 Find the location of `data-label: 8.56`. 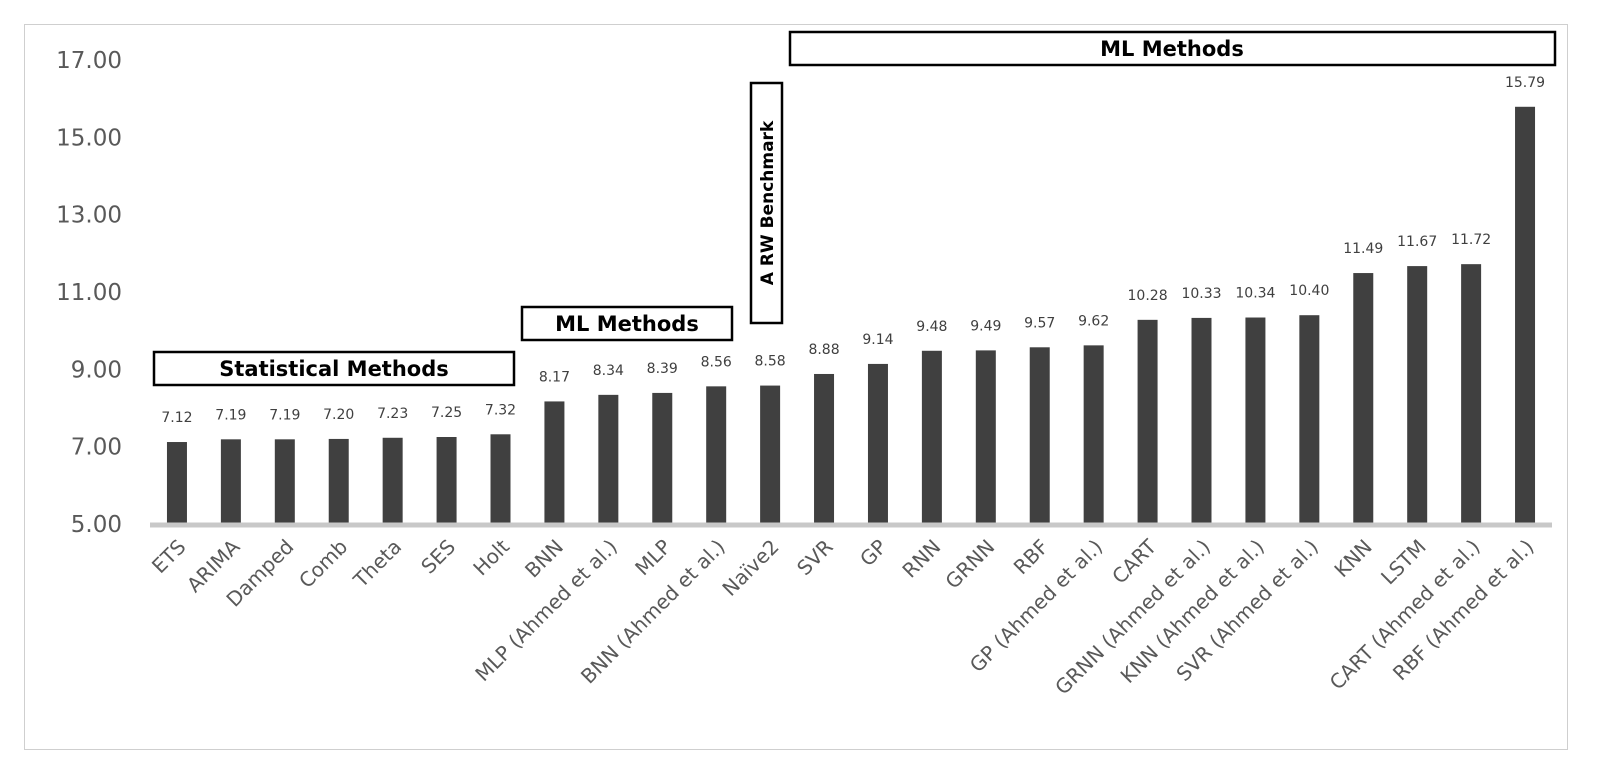

data-label: 8.56 is located at coordinates (716, 362).